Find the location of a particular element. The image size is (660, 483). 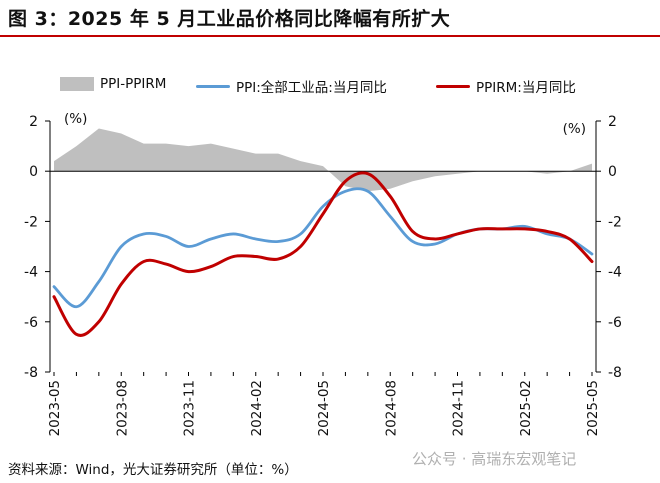

right-unit-label: (%) is located at coordinates (574, 129).